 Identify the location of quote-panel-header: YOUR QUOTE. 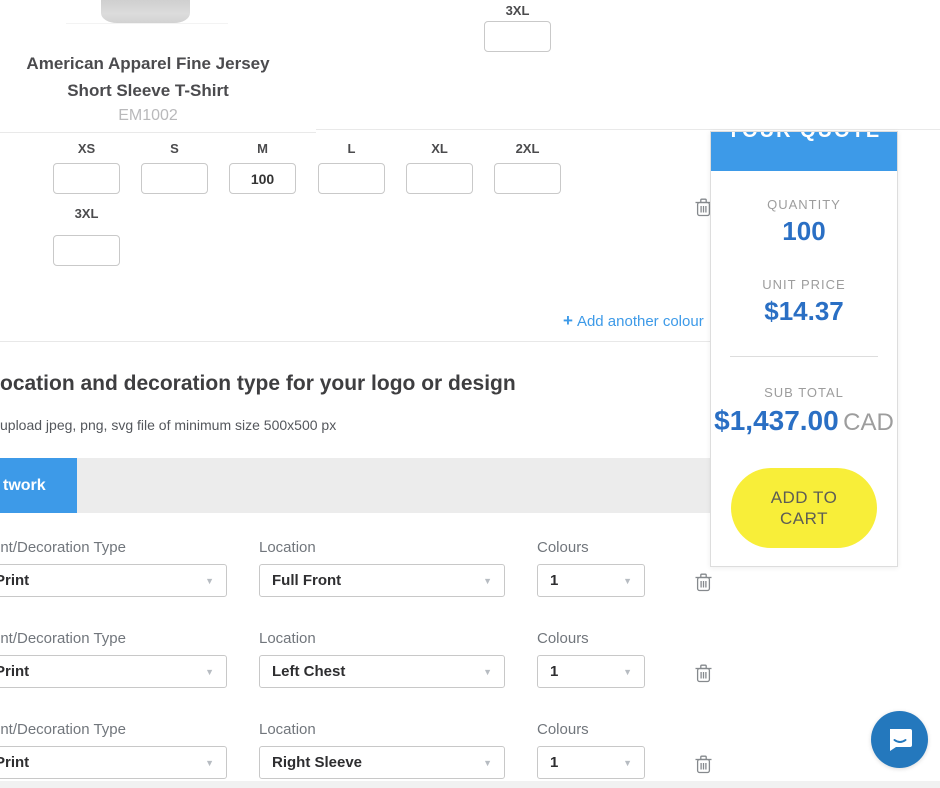
(804, 151).